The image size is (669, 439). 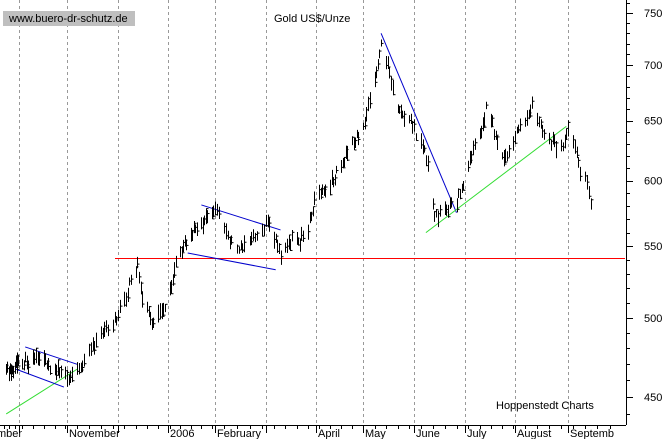 What do you see at coordinates (653, 122) in the screenshot?
I see `y-tick-label: 650` at bounding box center [653, 122].